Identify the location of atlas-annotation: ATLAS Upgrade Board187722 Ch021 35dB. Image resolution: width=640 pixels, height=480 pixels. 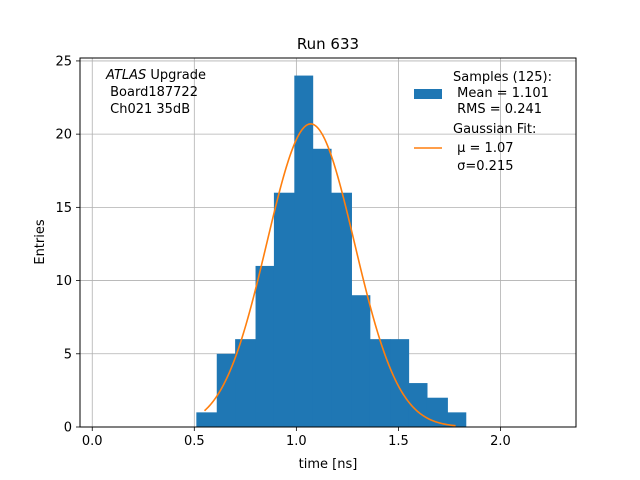
(155, 92).